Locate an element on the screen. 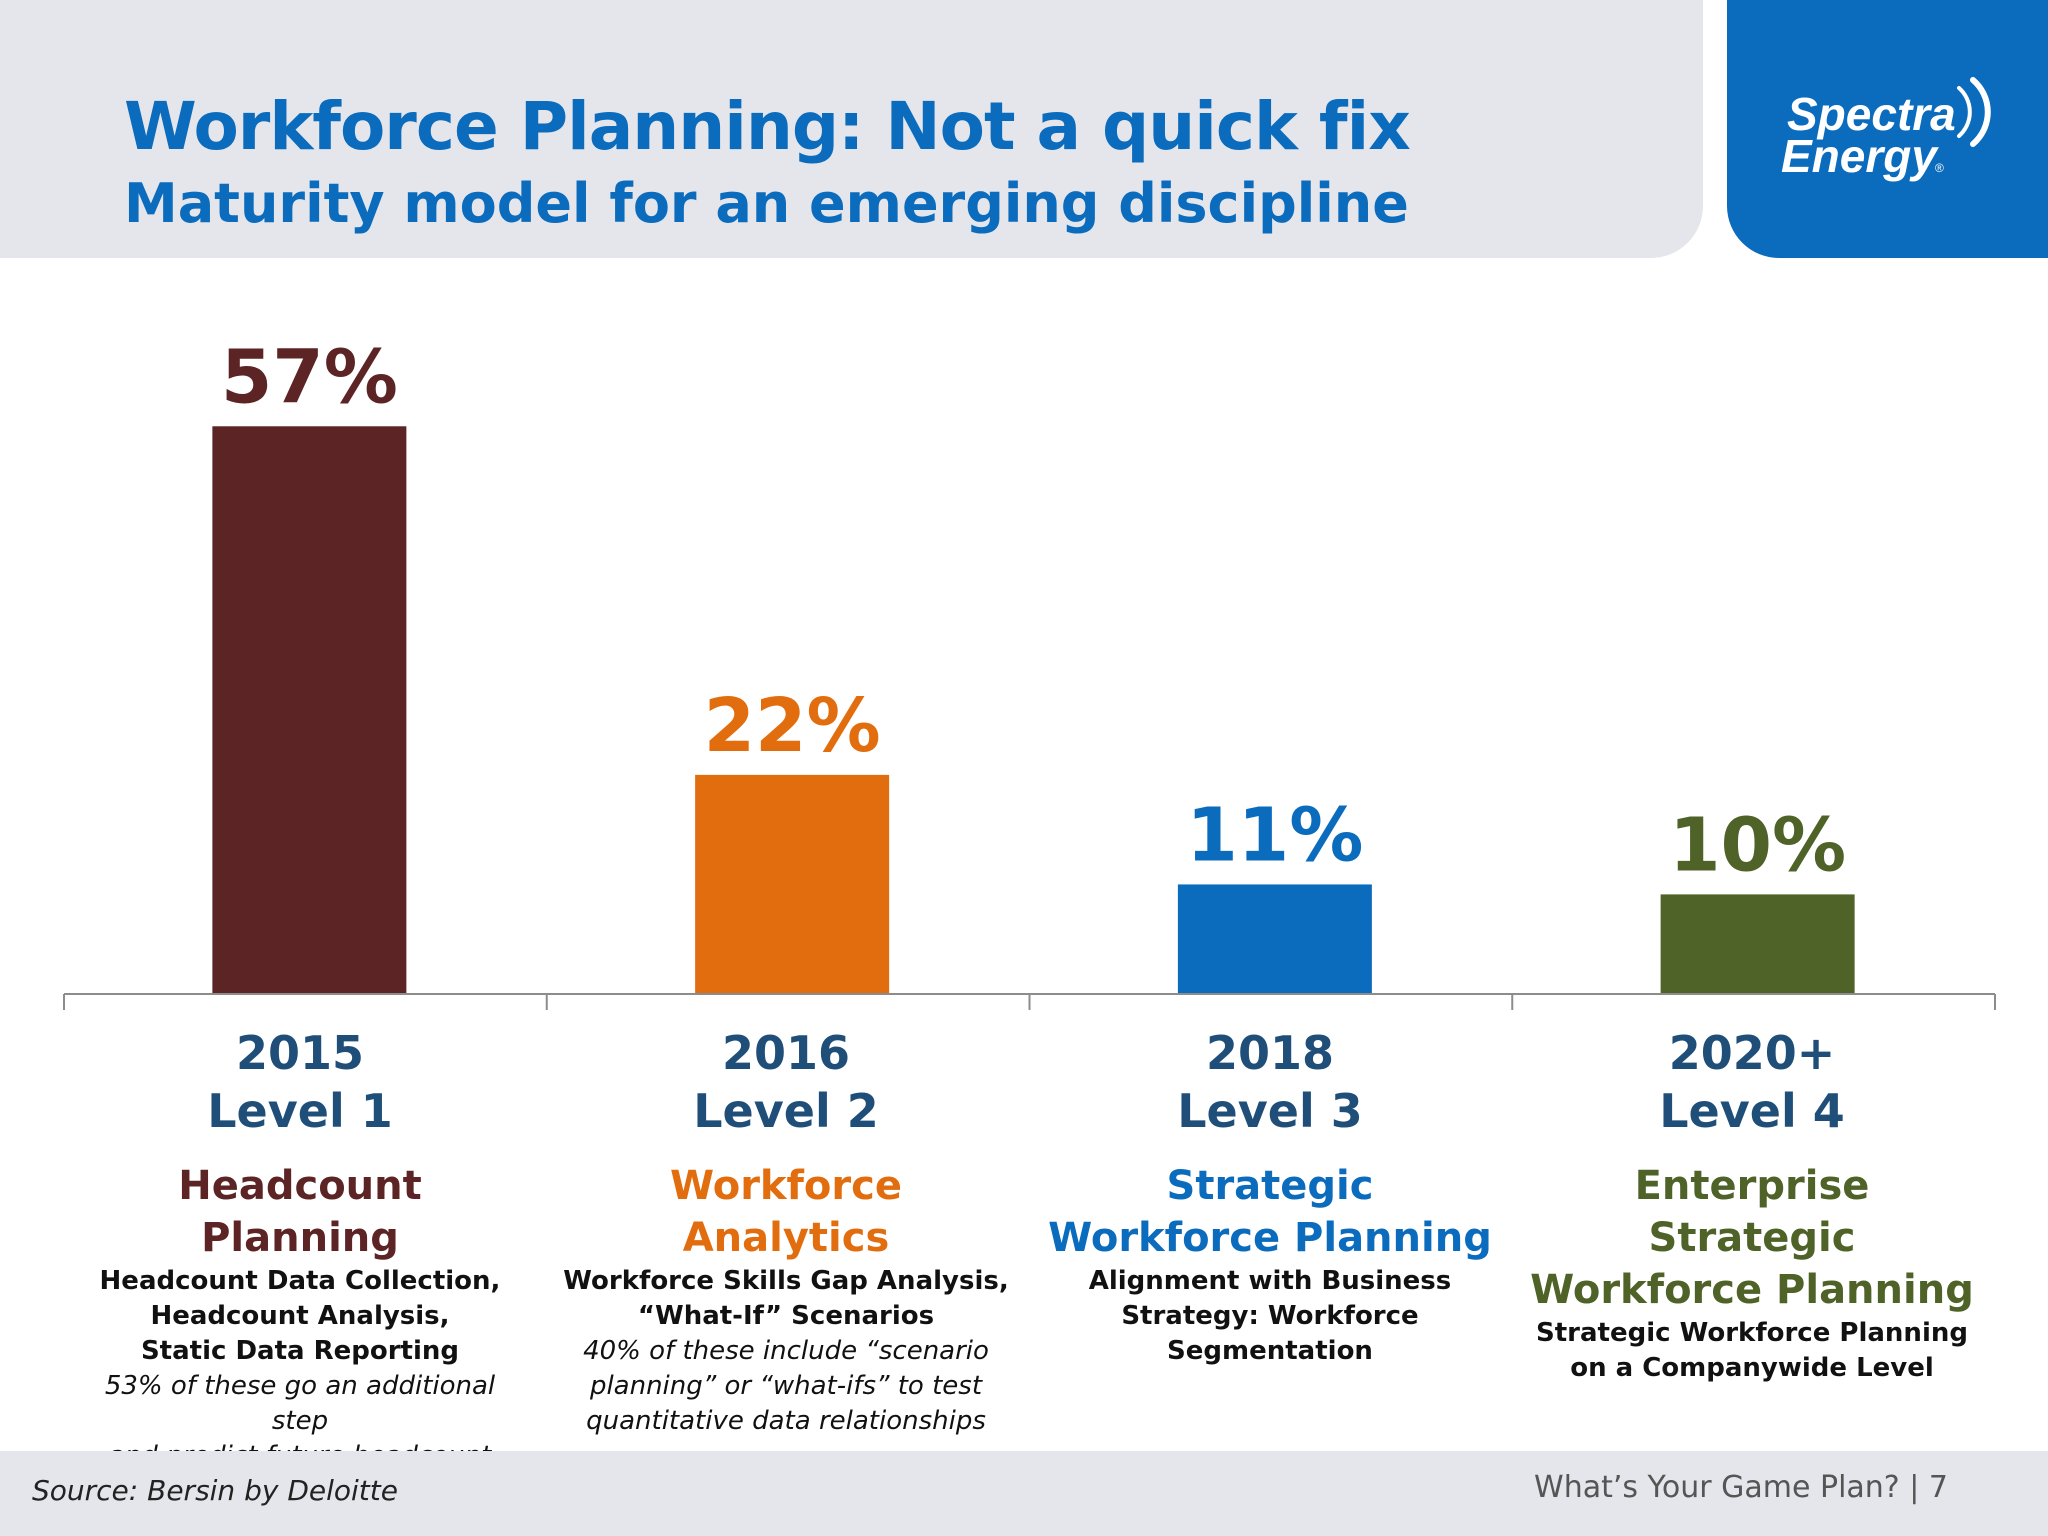 This screenshot has height=1536, width=2048. source-note: Source: Bersin by Deloitte is located at coordinates (215, 1490).